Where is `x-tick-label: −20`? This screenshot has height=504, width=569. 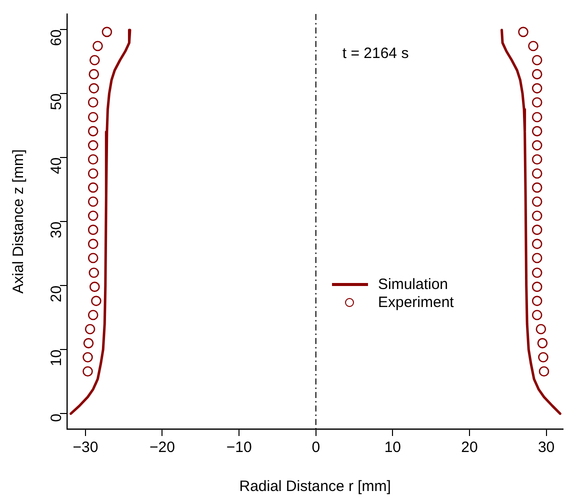
x-tick-label: −20 is located at coordinates (162, 447).